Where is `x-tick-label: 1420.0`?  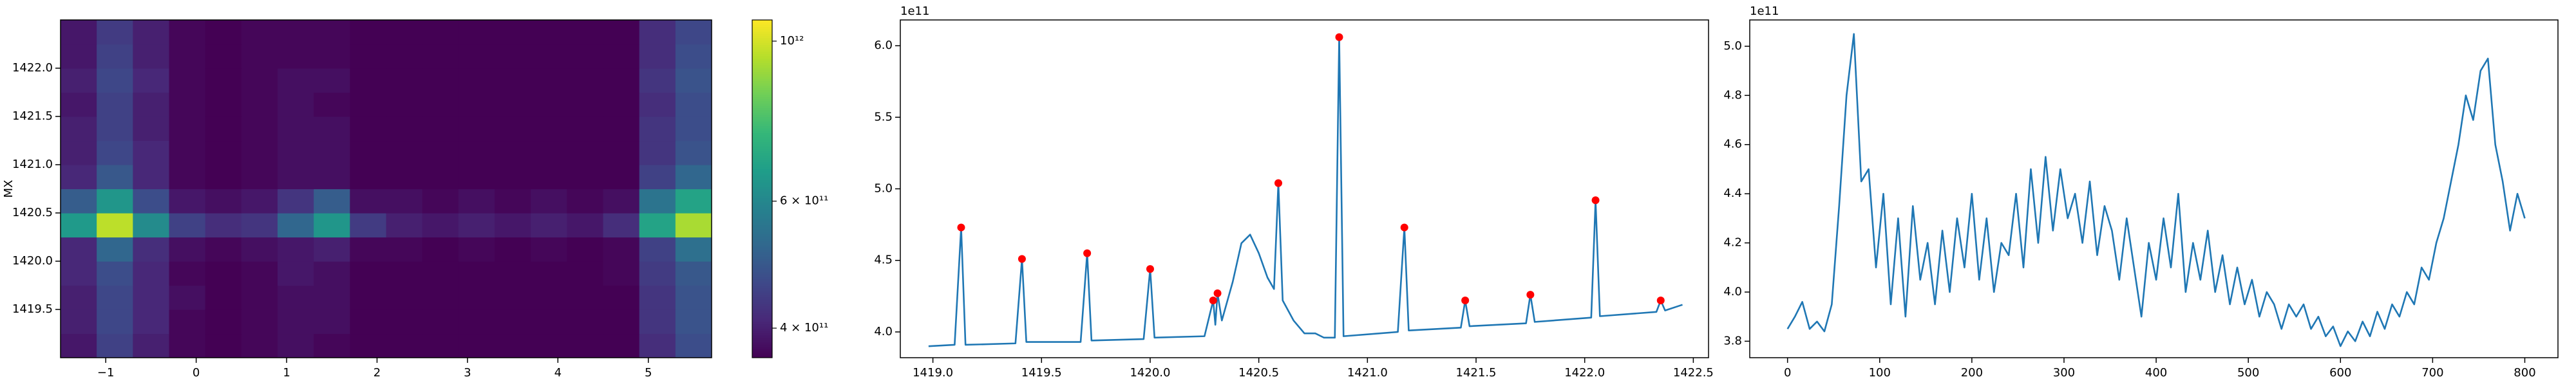
x-tick-label: 1420.0 is located at coordinates (1150, 373).